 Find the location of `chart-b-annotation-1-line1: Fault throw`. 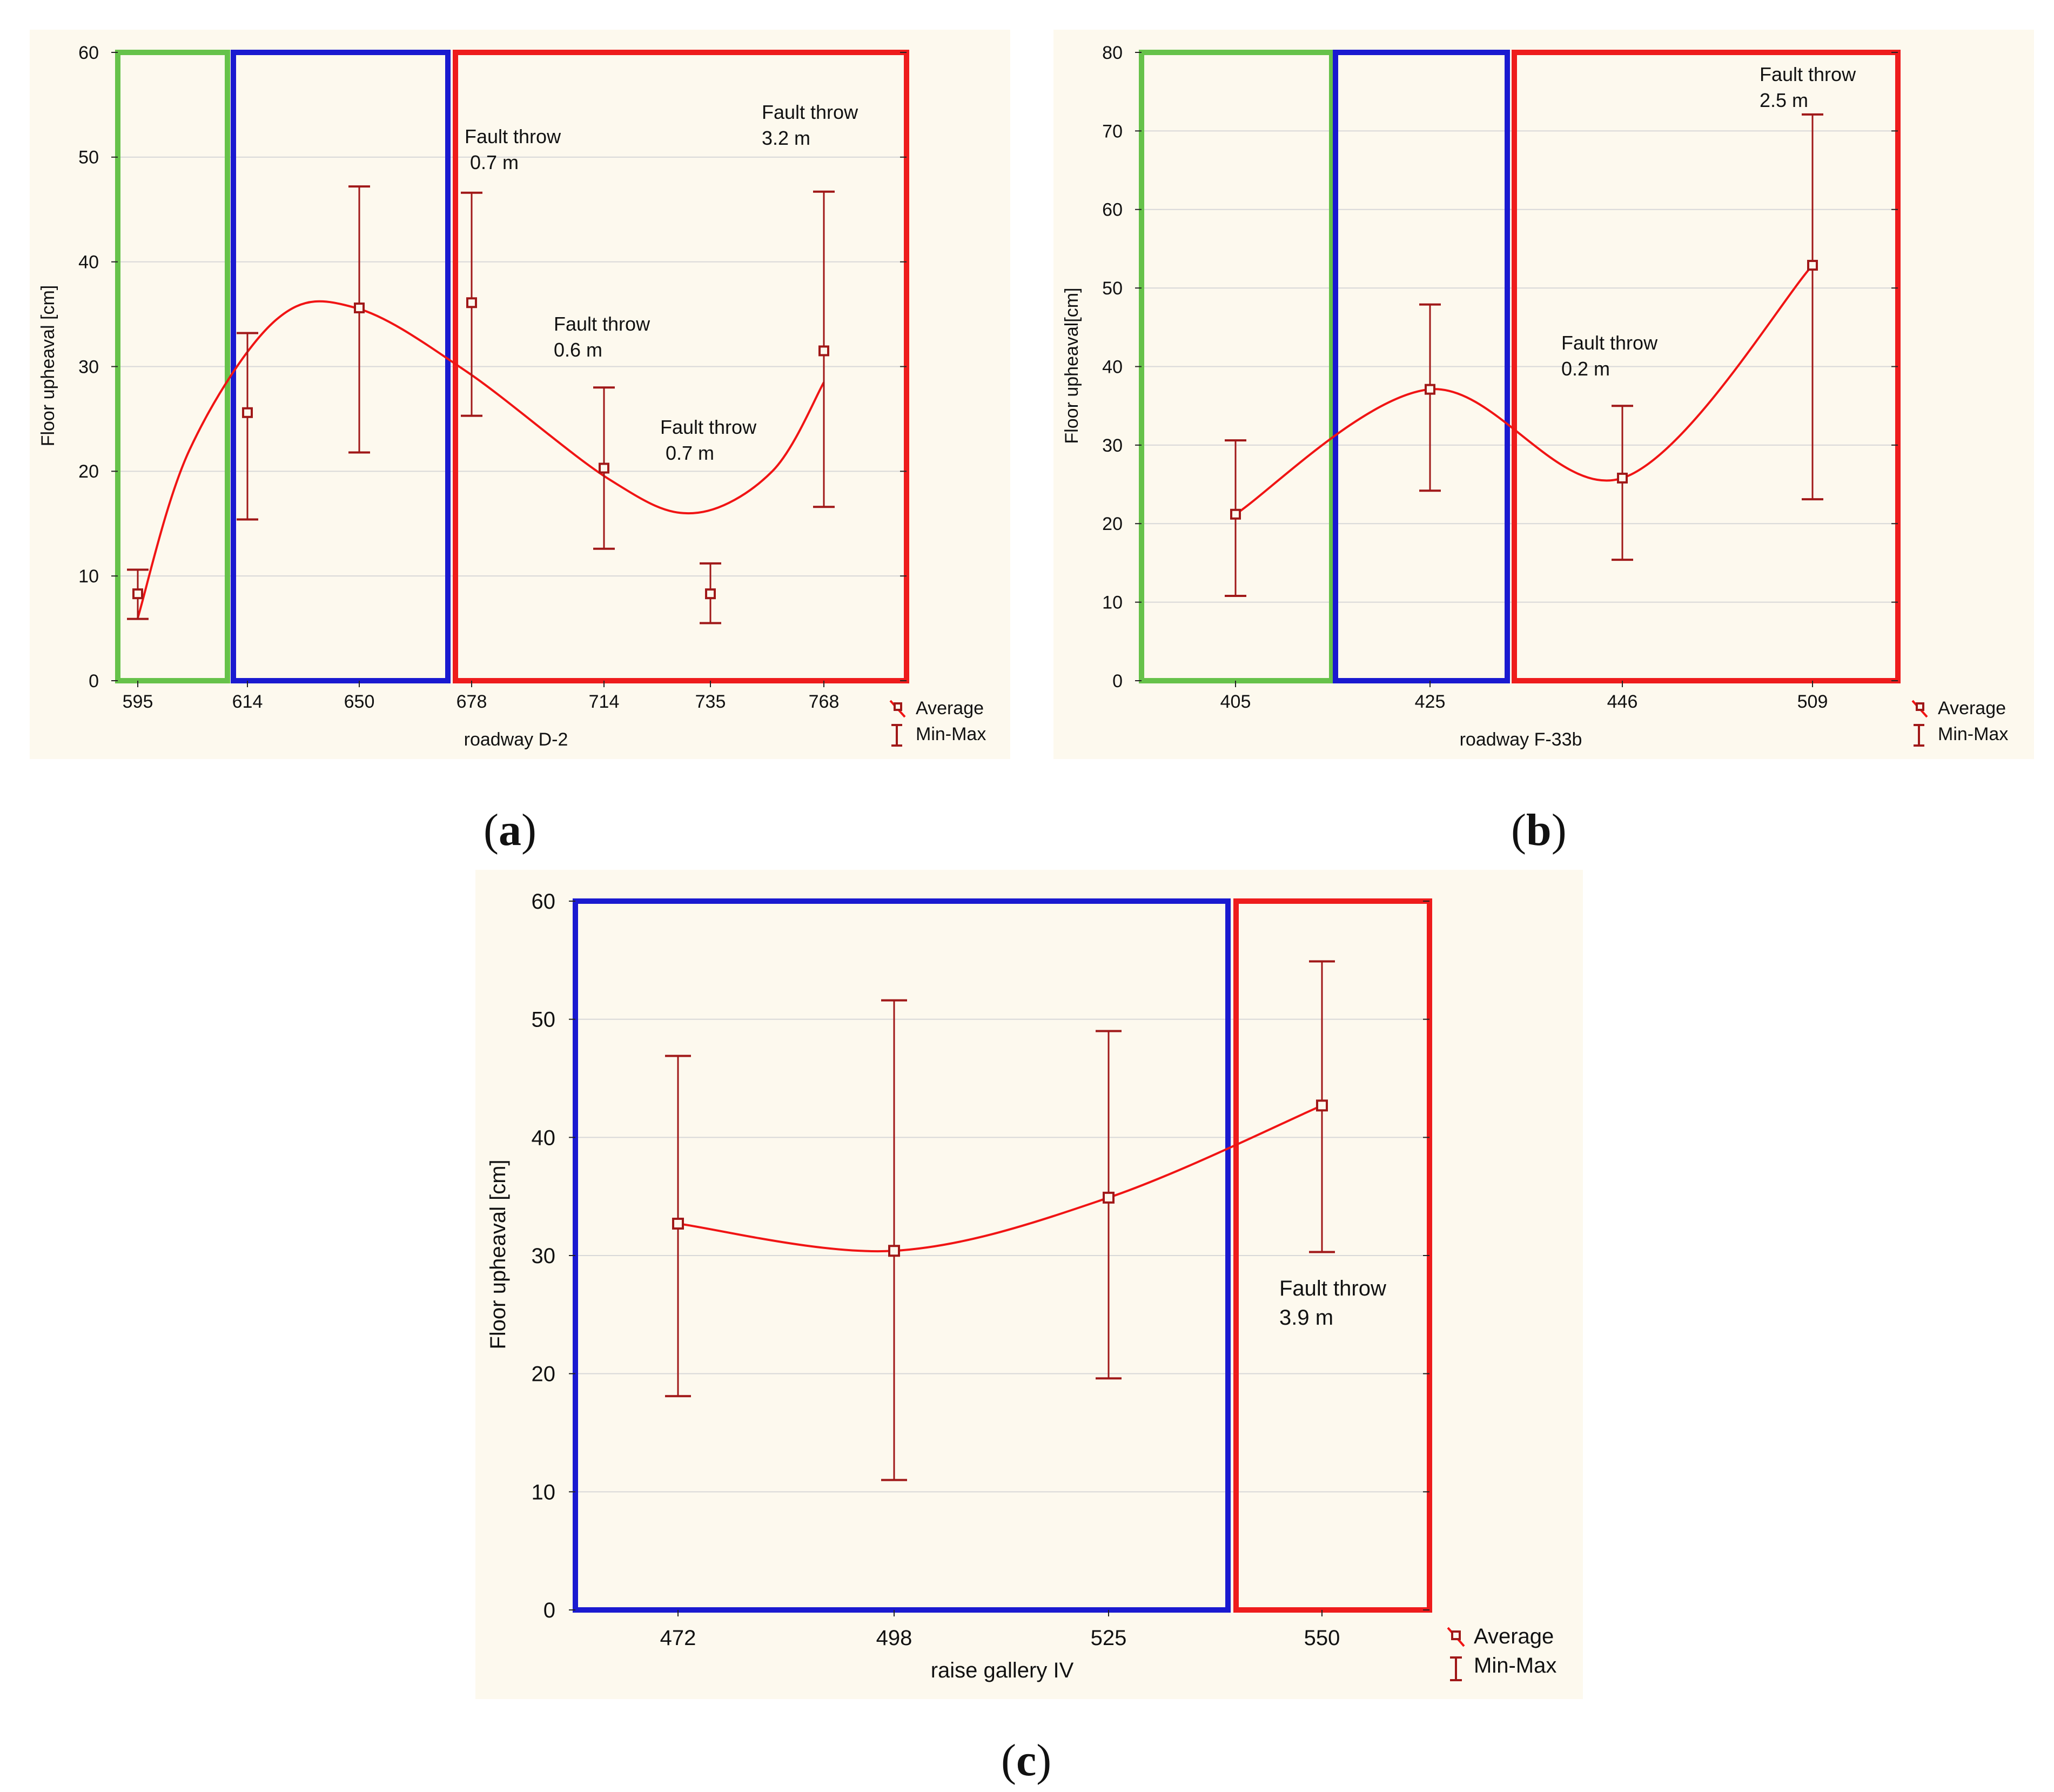

chart-b-annotation-1-line1: Fault throw is located at coordinates (1609, 343).